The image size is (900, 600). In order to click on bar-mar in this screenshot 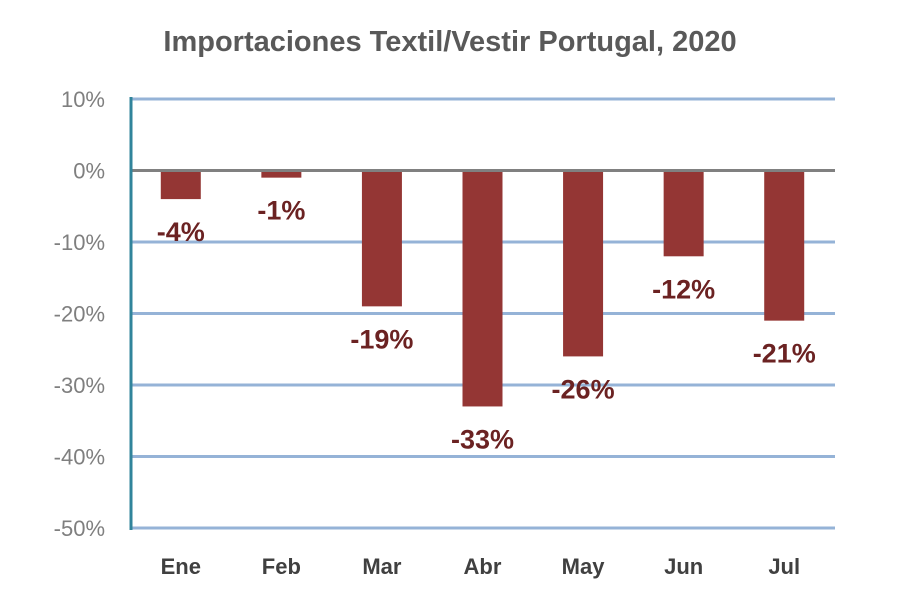, I will do `click(381, 238)`.